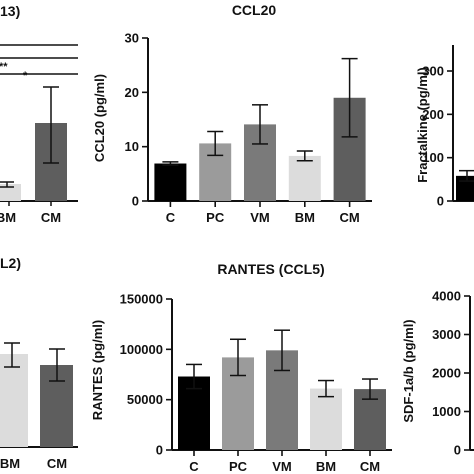 The width and height of the screenshot is (474, 474). I want to click on y-tick-label: 50000, so click(145, 399).